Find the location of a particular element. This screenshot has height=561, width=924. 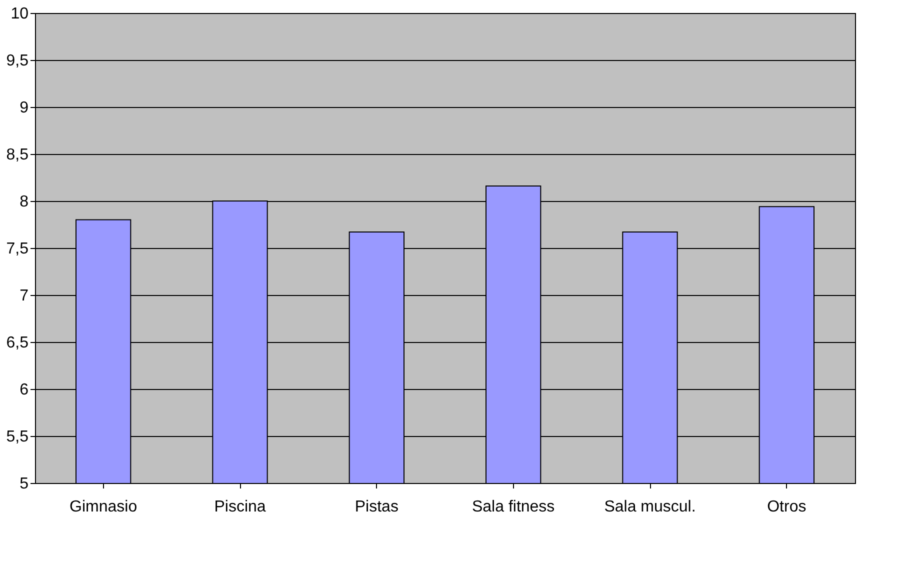

y-tick-label: 9 is located at coordinates (24, 108).